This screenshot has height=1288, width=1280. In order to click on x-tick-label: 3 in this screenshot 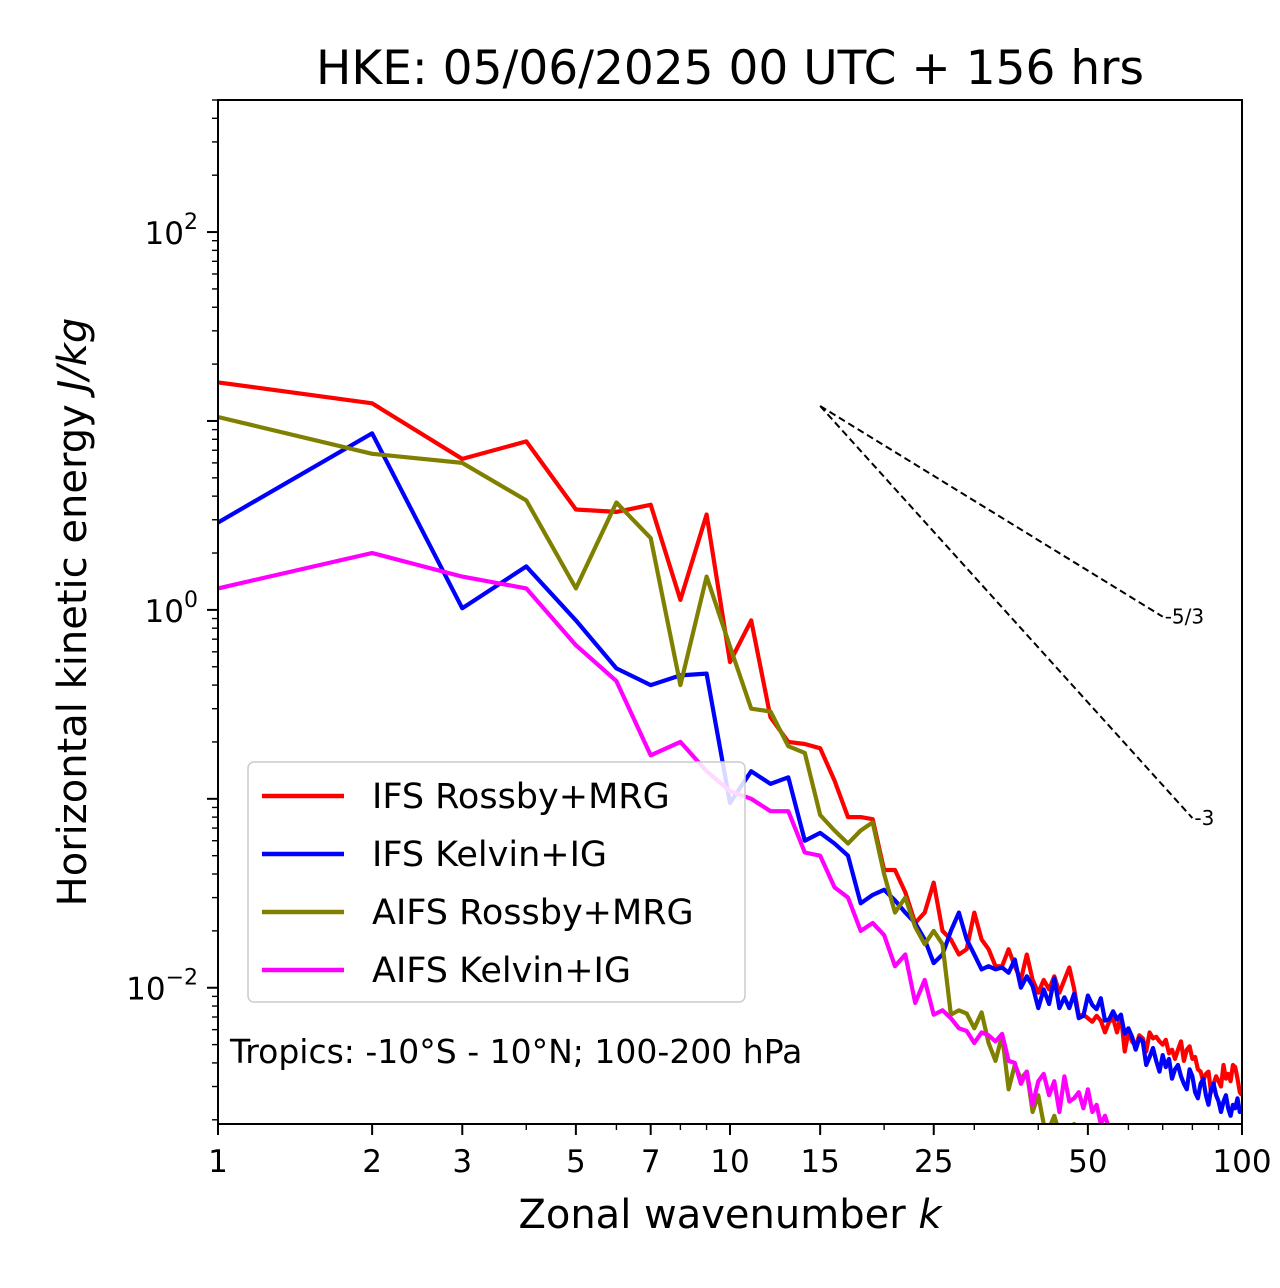, I will do `click(462, 1162)`.